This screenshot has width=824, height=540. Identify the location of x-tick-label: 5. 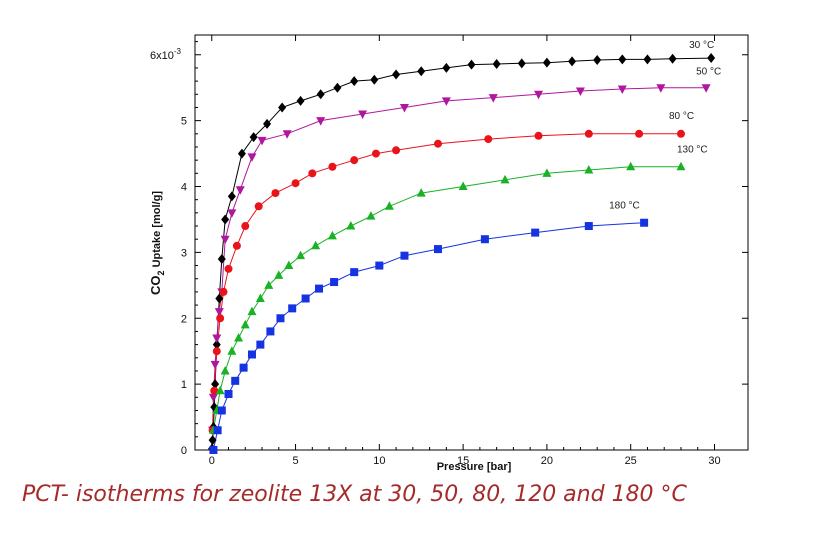
(295, 461).